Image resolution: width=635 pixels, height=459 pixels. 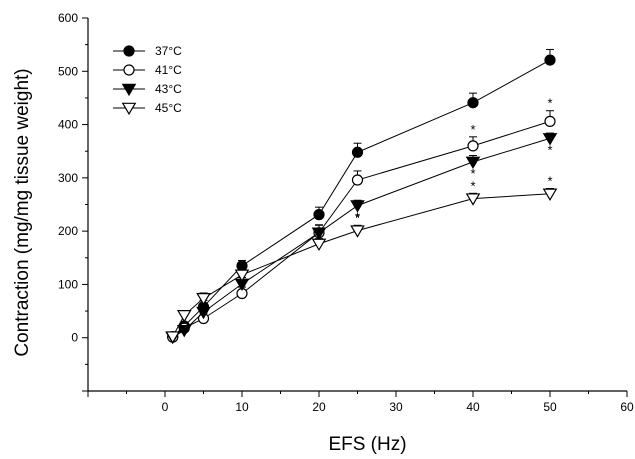 What do you see at coordinates (68, 284) in the screenshot?
I see `y-tick-label: 100` at bounding box center [68, 284].